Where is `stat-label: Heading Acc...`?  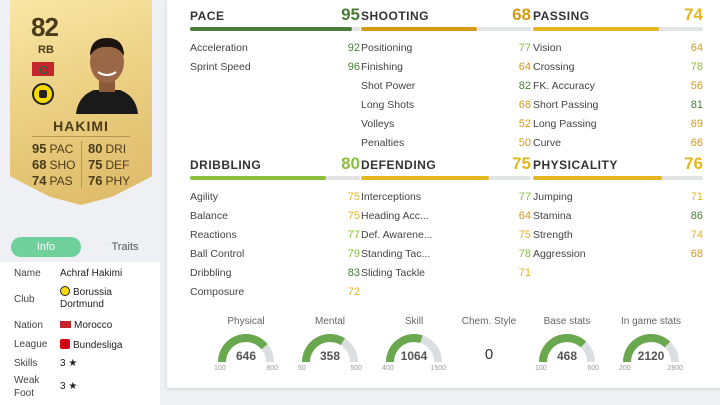 stat-label: Heading Acc... is located at coordinates (395, 216).